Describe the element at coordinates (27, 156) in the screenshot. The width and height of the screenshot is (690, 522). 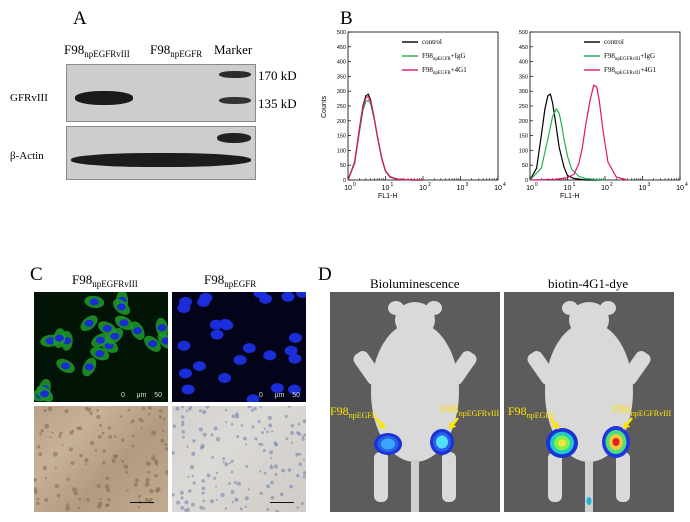
I see `row-label-actin: β-Actin` at that location.